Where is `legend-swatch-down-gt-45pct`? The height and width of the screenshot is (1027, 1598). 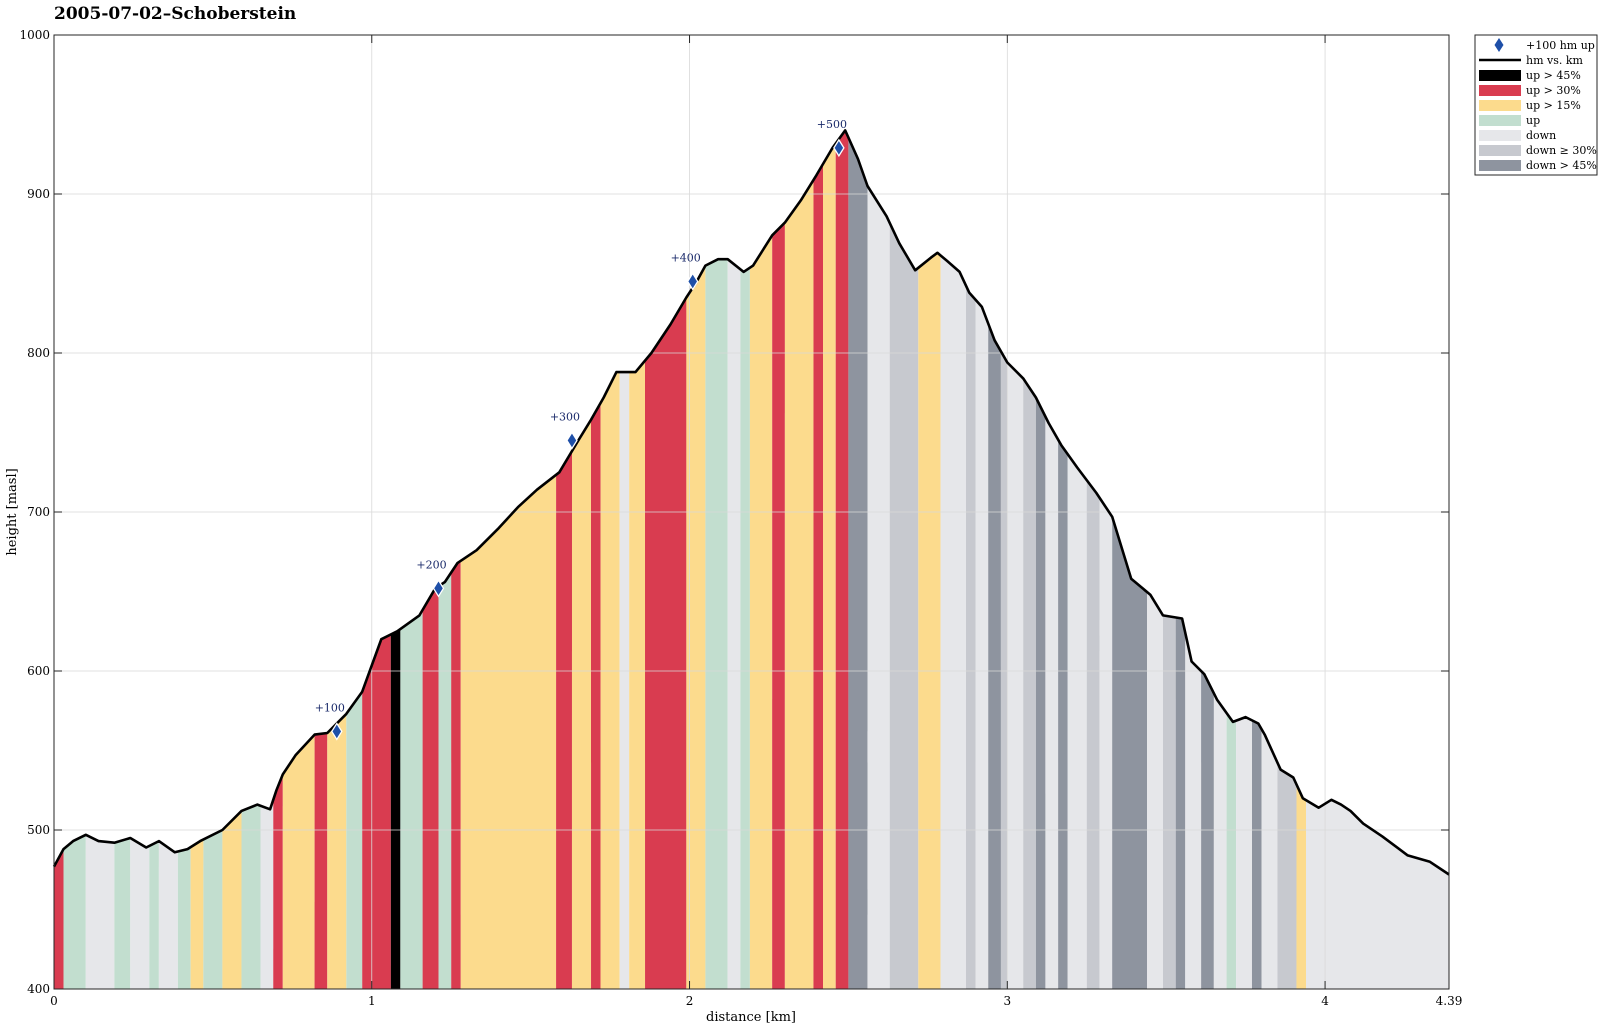 legend-swatch-down-gt-45pct is located at coordinates (1500, 165).